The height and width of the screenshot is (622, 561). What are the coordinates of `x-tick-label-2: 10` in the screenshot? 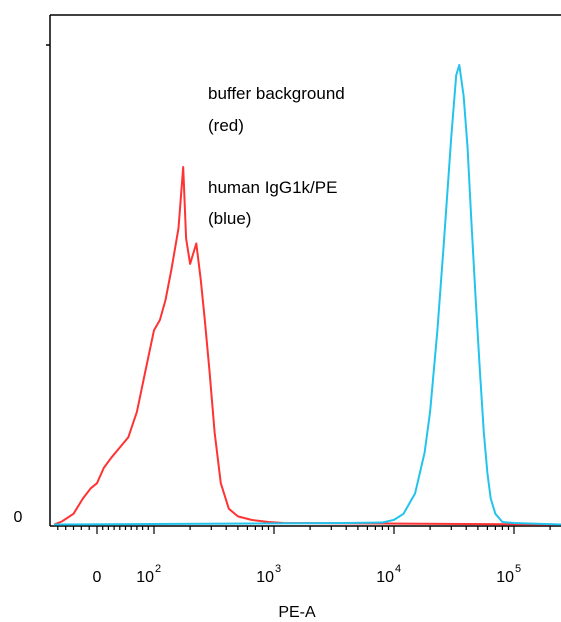 It's located at (265, 577).